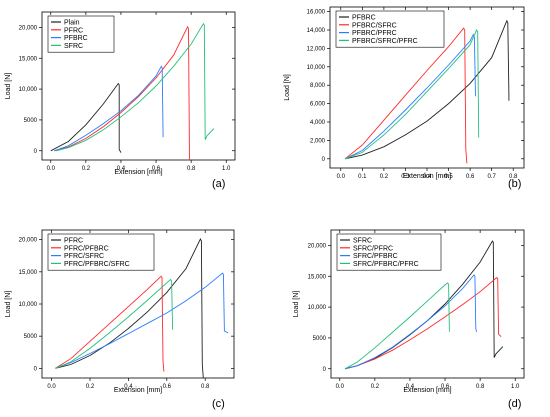 Image resolution: width=550 pixels, height=417 pixels. I want to click on legend-label: PFBRC/PFRC, so click(374, 33).